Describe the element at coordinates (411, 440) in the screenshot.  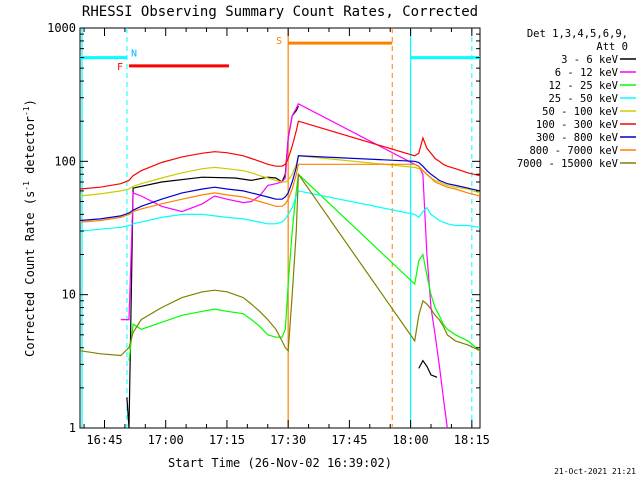
I see `x-tick-label: 18:00` at that location.